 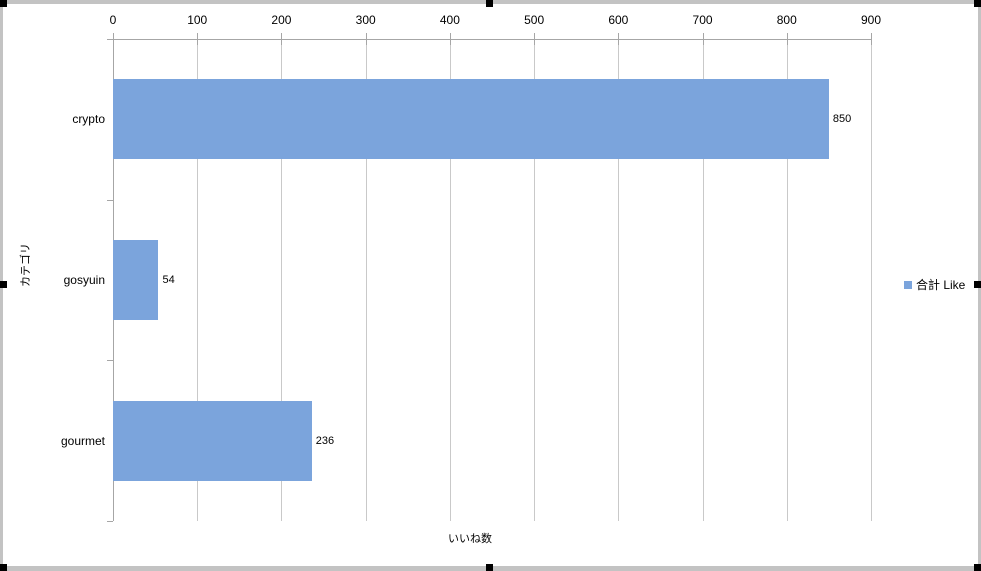 What do you see at coordinates (168, 280) in the screenshot?
I see `bar-value-label: 54` at bounding box center [168, 280].